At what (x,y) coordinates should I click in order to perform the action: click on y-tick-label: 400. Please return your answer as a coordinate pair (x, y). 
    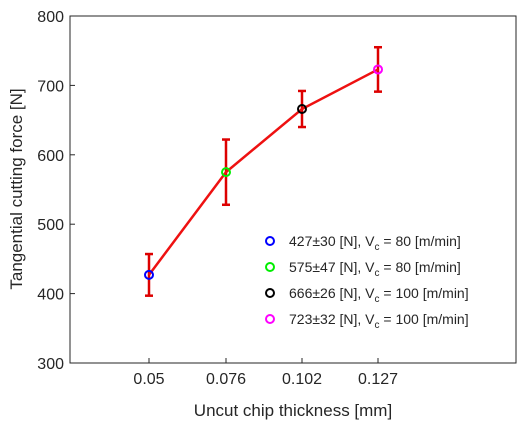
    Looking at the image, I should click on (50, 295).